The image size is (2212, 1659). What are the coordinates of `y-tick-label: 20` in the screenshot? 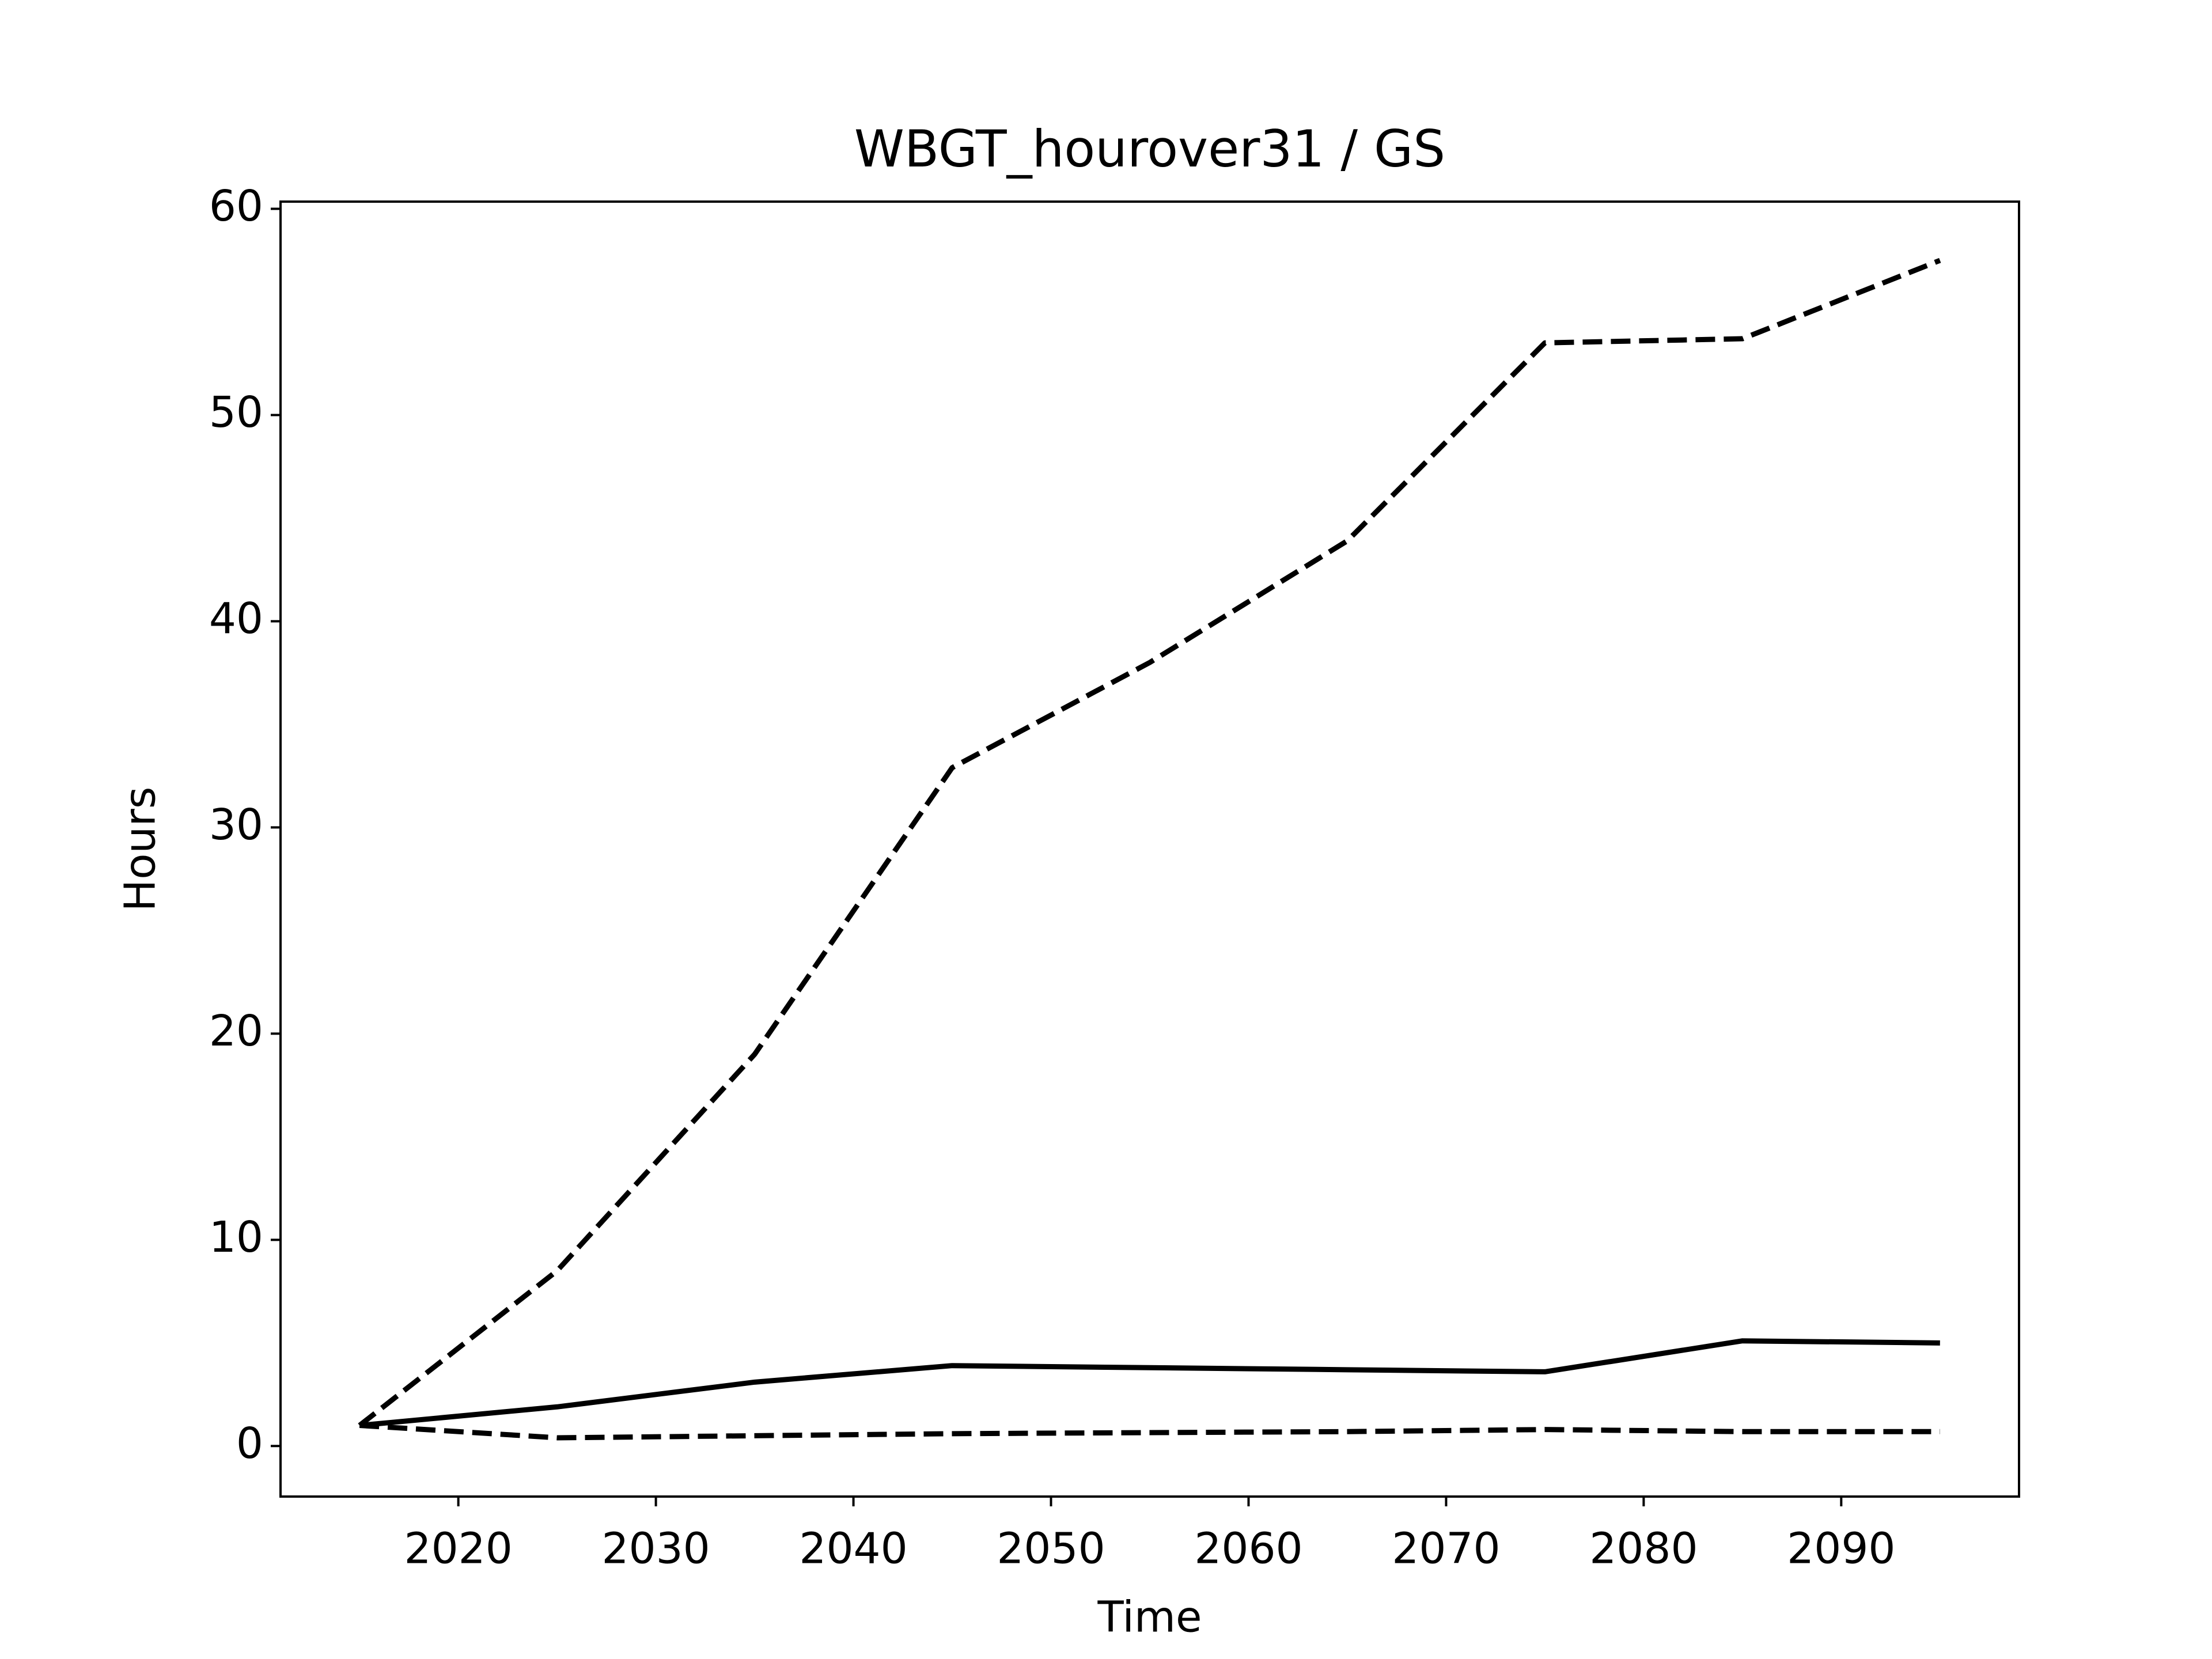 It's located at (236, 1031).